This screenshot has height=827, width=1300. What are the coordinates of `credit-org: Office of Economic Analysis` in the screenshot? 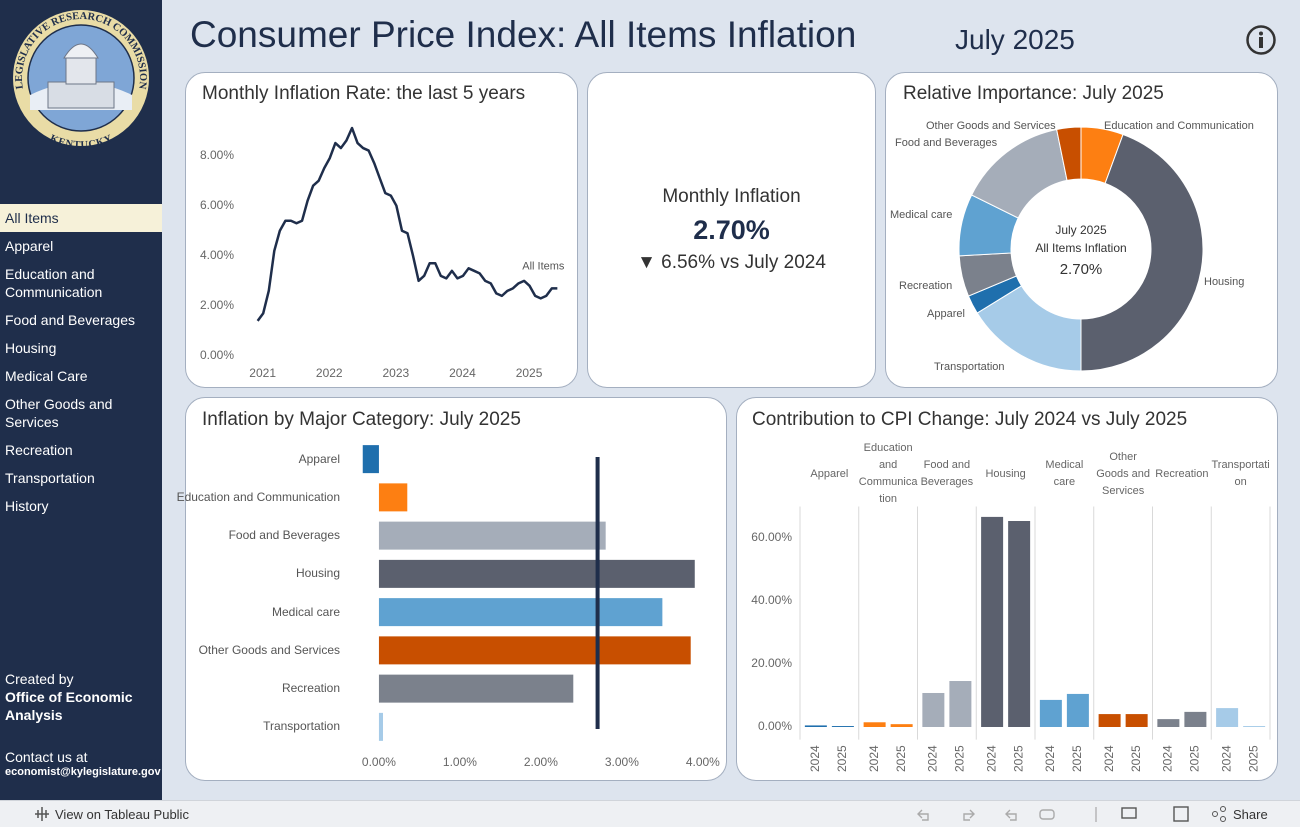 It's located at (69, 706).